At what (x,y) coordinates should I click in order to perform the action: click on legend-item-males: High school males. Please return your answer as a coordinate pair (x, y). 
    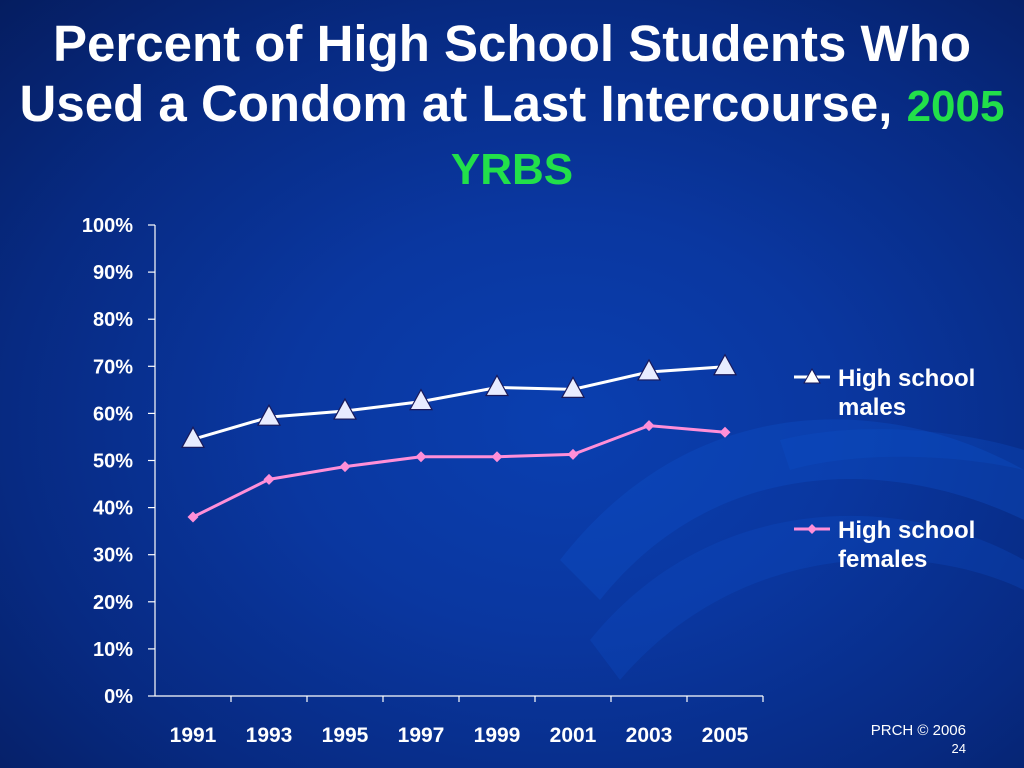
    Looking at the image, I should click on (905, 393).